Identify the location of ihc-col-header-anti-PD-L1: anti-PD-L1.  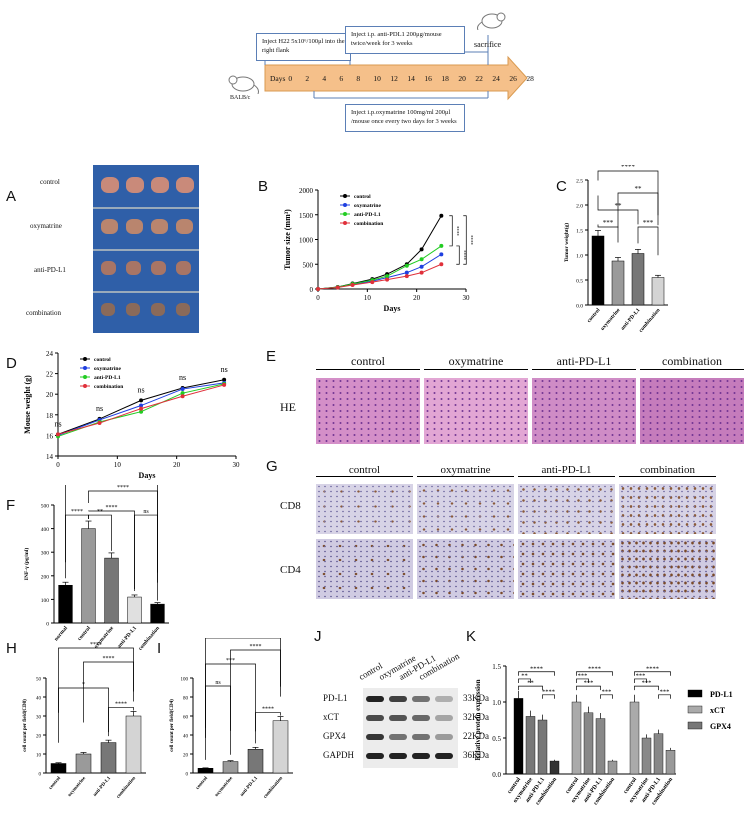
(566, 470).